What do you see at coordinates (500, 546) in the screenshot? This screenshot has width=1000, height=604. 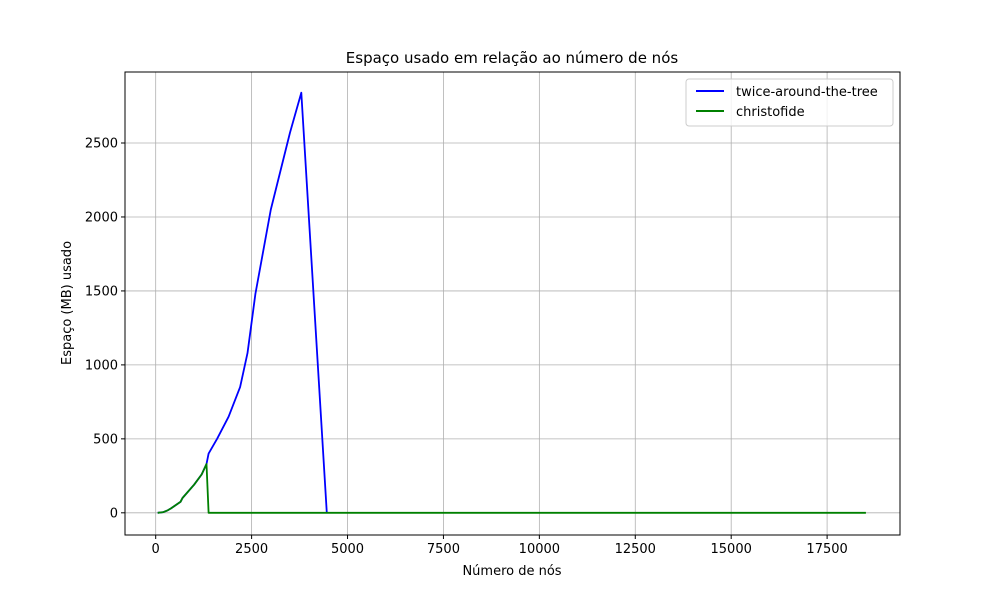 I see `x-axis: 0 2500 5000 7500 10000 12500 15000 17500` at bounding box center [500, 546].